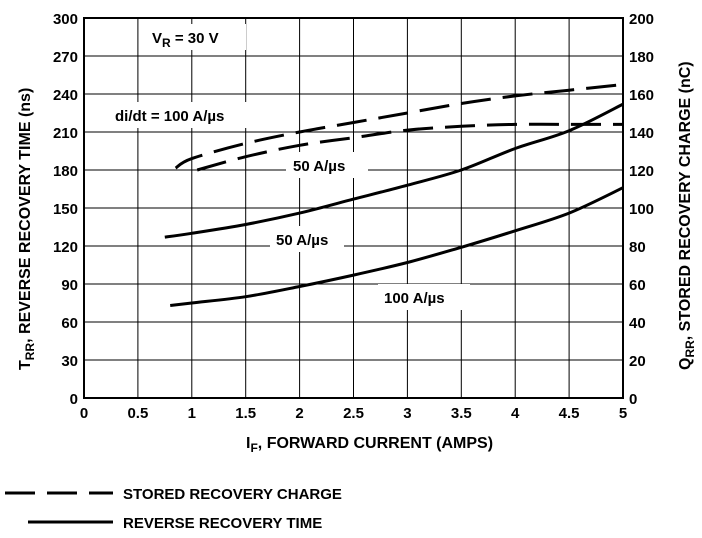 The width and height of the screenshot is (702, 538). Describe the element at coordinates (65, 133) in the screenshot. I see `y-left-tick-label: 210` at that location.